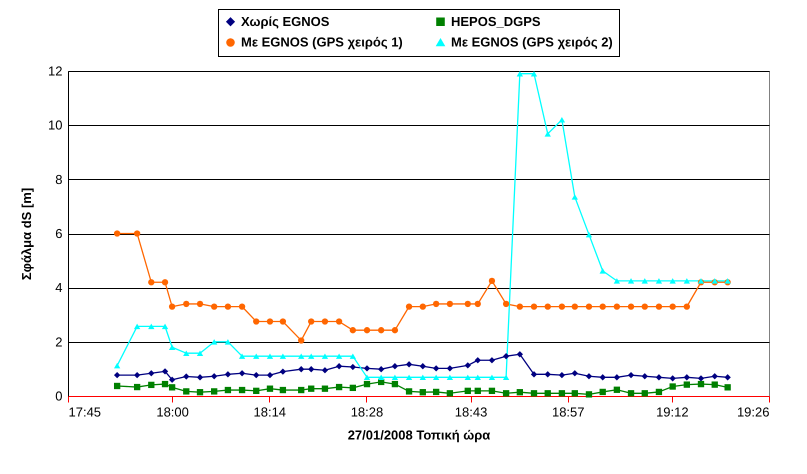  Describe the element at coordinates (322, 42) in the screenshot. I see `legend-label: Με EGNOS (GPS χειρός 1)` at that location.